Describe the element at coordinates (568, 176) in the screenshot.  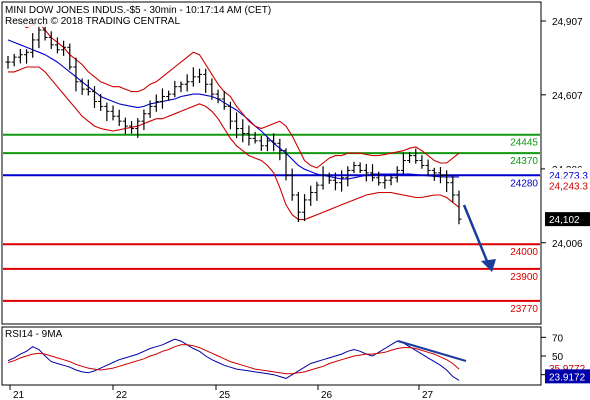
I see `svg-text: 24,273.3` at that location.